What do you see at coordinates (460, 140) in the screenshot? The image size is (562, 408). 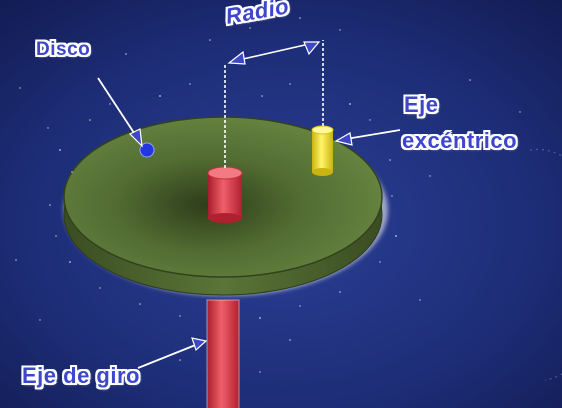 I see `eccentric-axis-label-line2: excéntrico` at bounding box center [460, 140].